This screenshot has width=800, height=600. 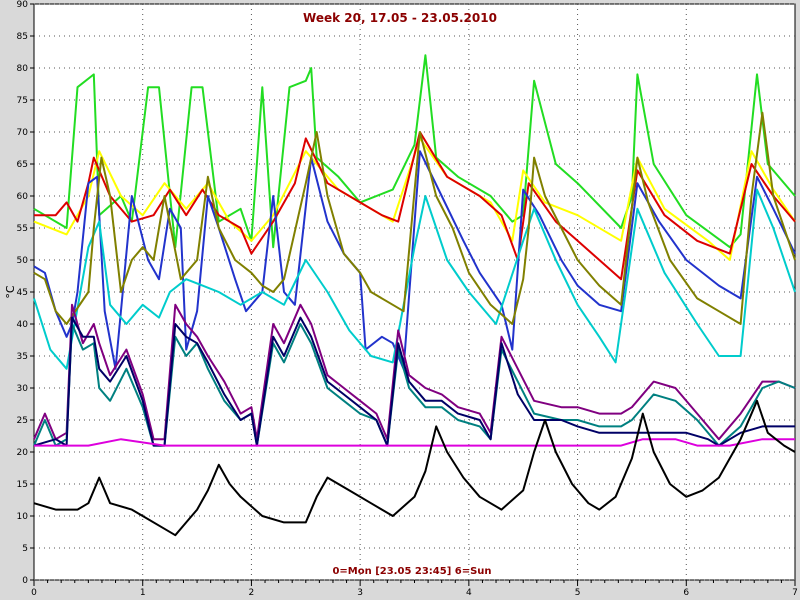 I want to click on x-axis-caption: 0=Mon [23.05 23:45] 6=Sun, so click(x=411, y=571).